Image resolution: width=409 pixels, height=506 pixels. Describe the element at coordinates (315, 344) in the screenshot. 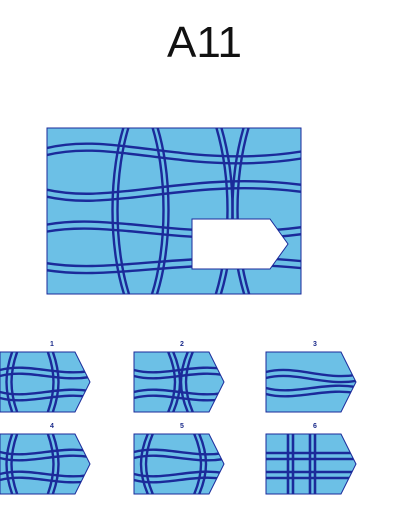

I see `option-number-3: 3` at that location.